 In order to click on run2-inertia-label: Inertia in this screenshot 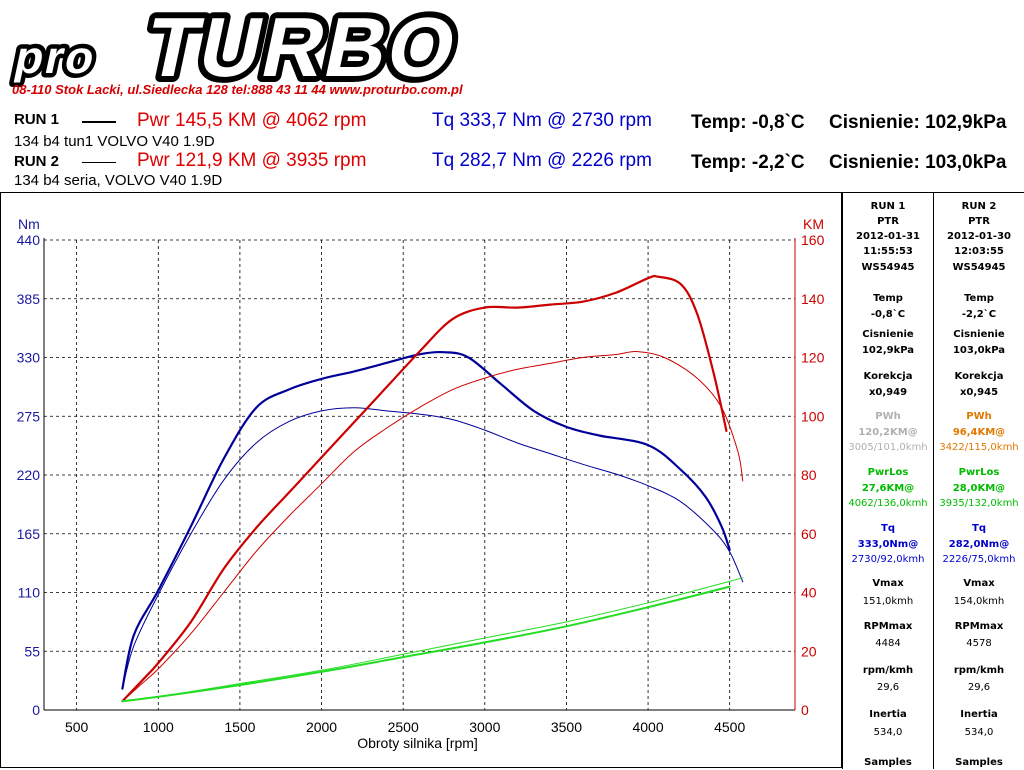, I will do `click(979, 714)`.